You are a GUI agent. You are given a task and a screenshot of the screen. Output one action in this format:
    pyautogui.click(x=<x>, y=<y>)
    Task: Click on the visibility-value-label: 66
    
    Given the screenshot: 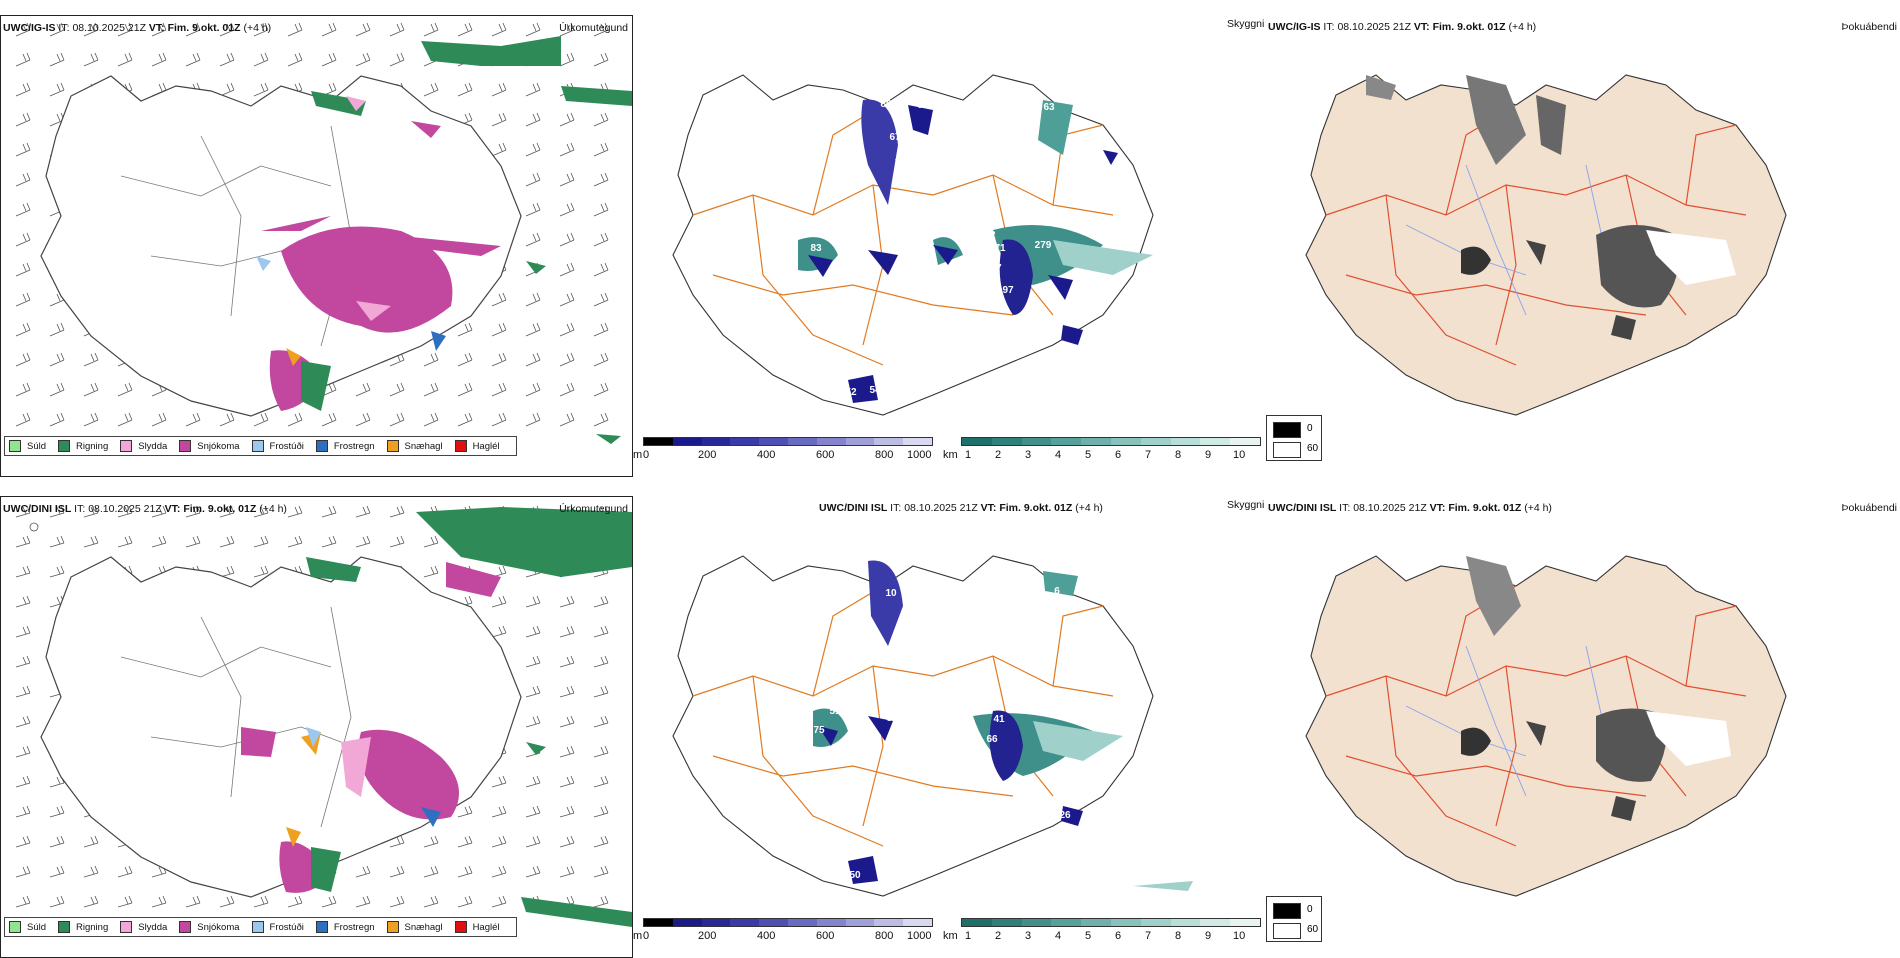 What is the action you would take?
    pyautogui.click(x=992, y=739)
    